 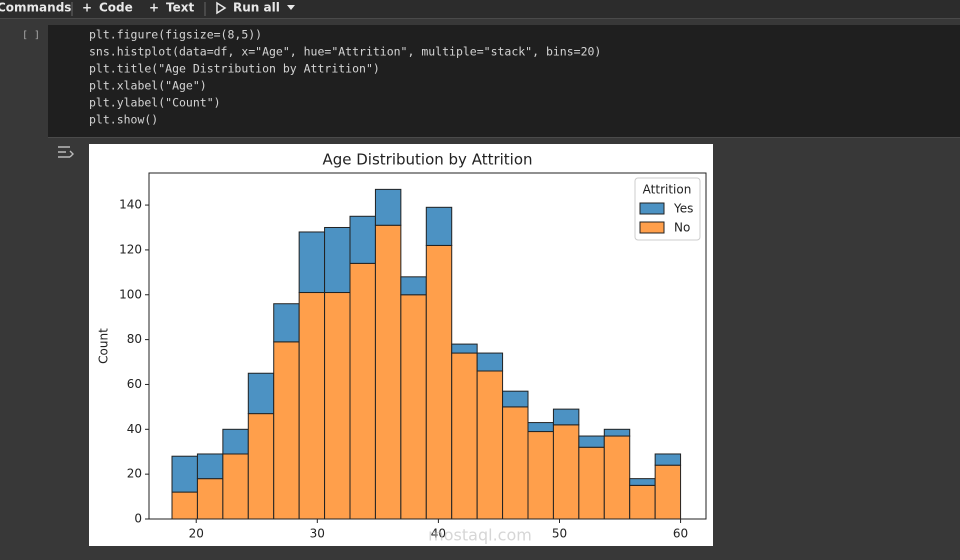 I want to click on cell-status: [ ], so click(x=31, y=35).